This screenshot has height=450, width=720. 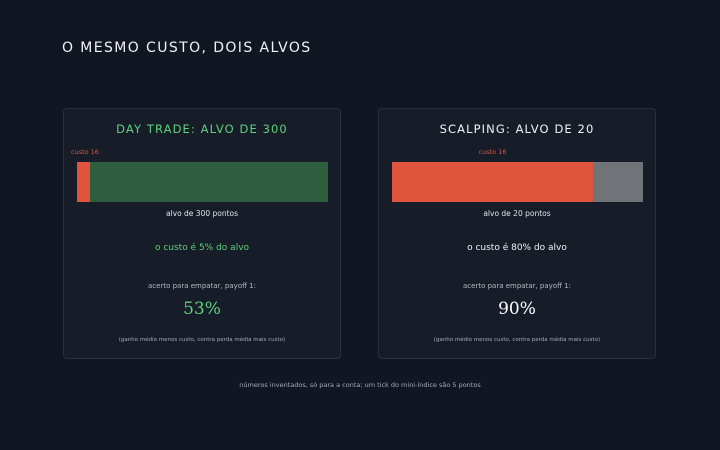 What do you see at coordinates (517, 309) in the screenshot?
I see `breakeven-value: 90%` at bounding box center [517, 309].